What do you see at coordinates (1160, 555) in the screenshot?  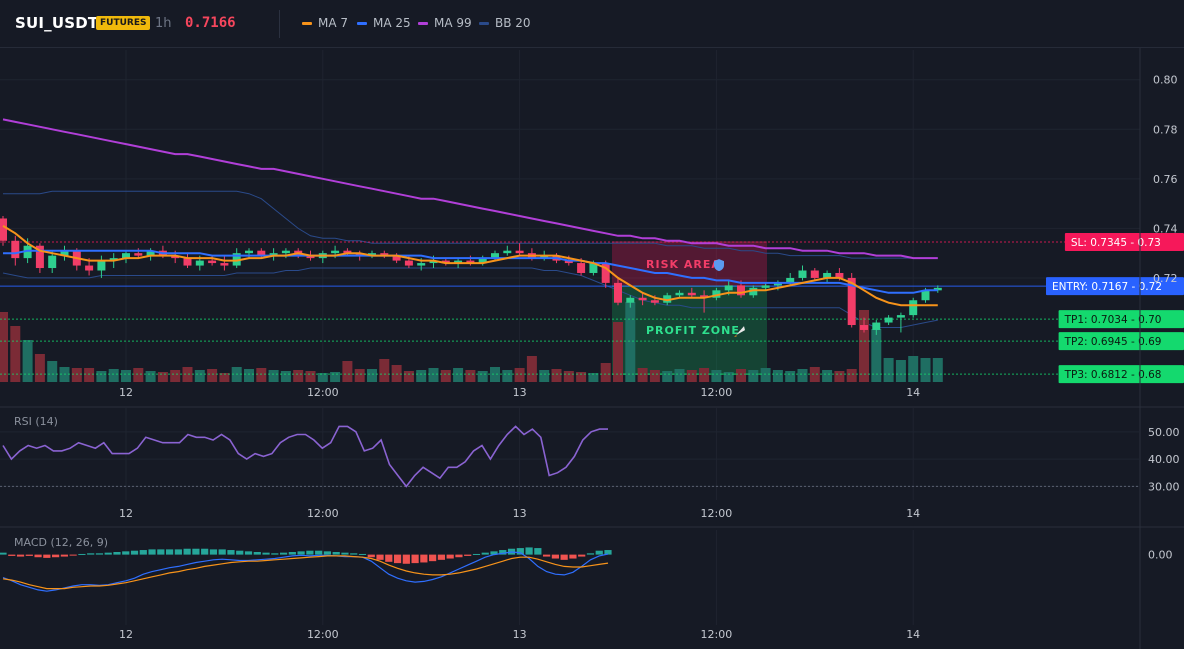 I see `macd-tick-label: 0.00` at bounding box center [1160, 555].